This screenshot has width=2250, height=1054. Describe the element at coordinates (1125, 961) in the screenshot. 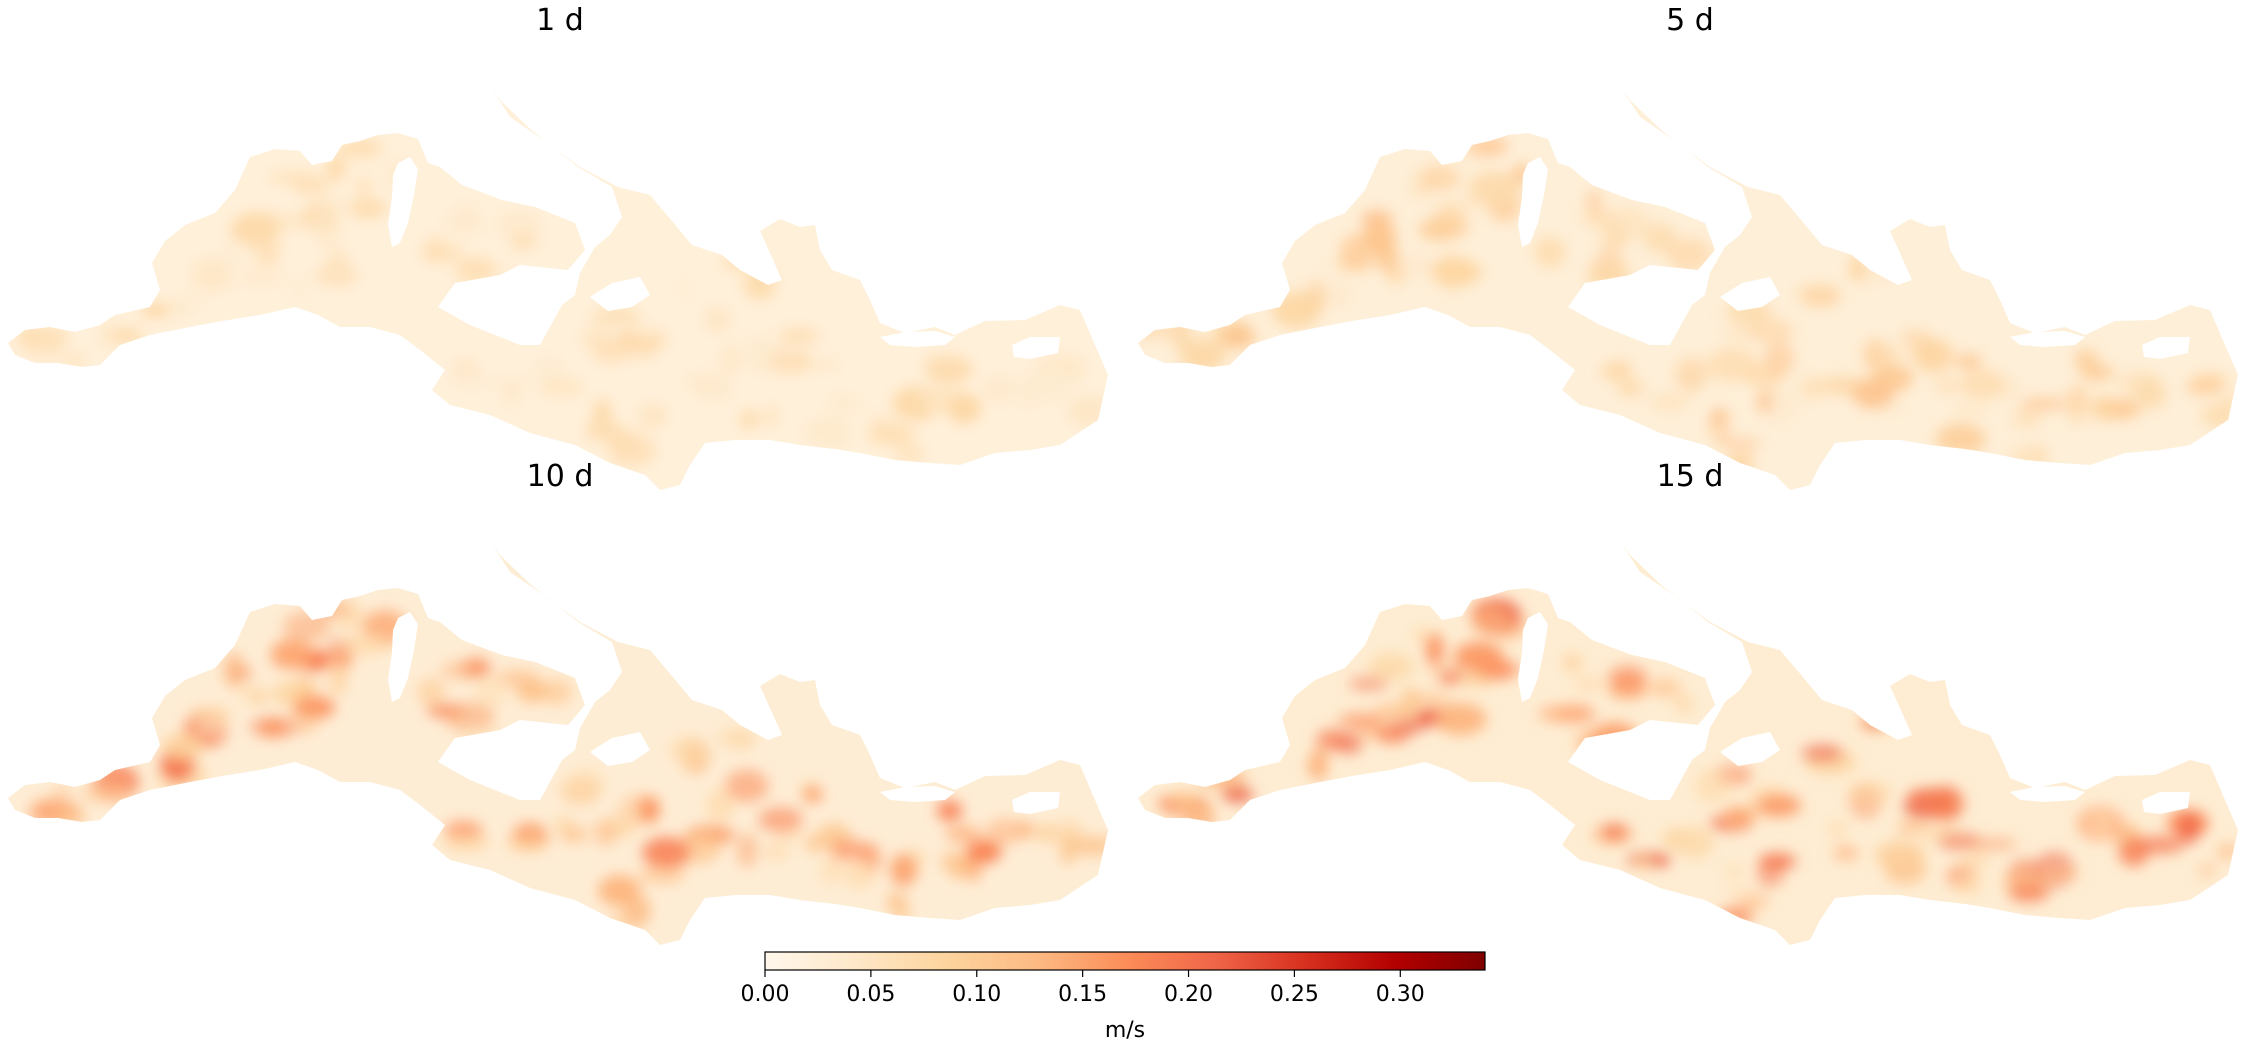

I see `colorbar-gradient` at that location.